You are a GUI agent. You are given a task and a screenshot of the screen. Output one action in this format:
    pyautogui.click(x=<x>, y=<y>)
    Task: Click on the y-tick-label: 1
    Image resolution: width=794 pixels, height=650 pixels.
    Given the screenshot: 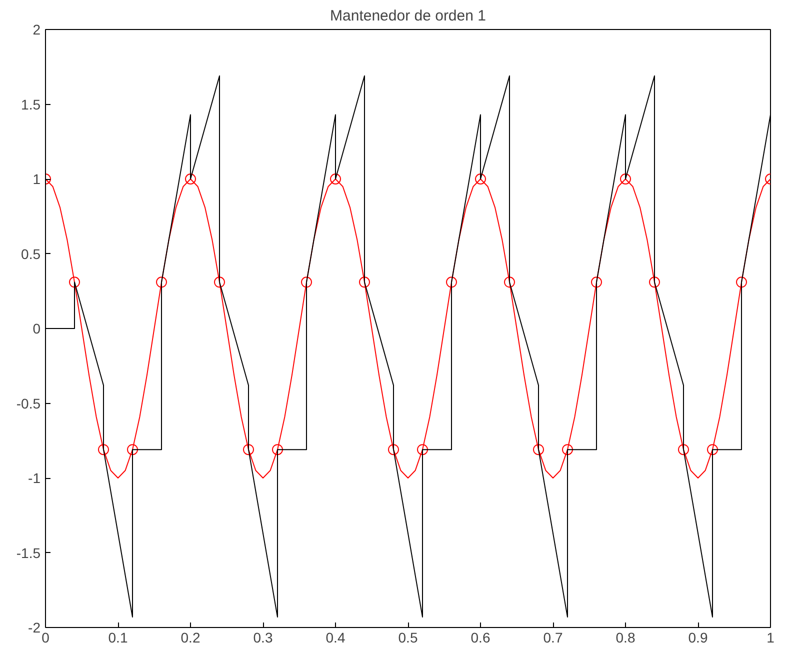 What is the action you would take?
    pyautogui.click(x=36, y=179)
    